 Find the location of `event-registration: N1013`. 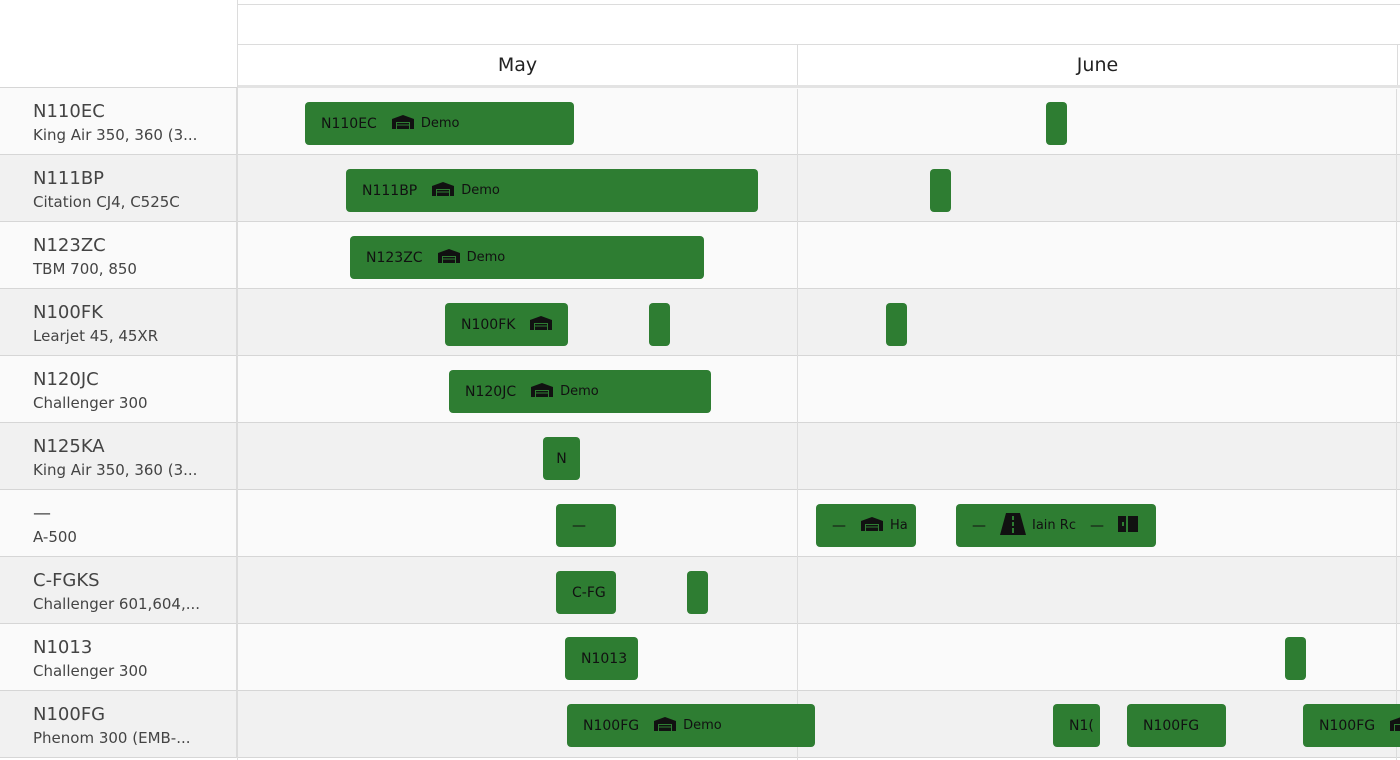

event-registration: N1013 is located at coordinates (604, 658).